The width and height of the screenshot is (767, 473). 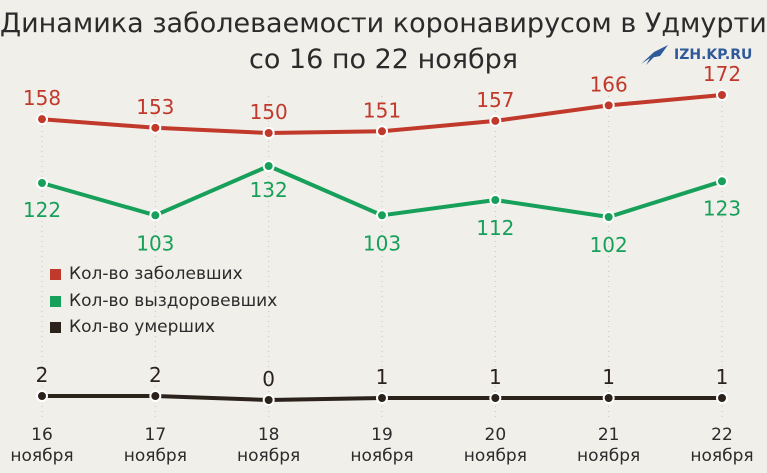 I want to click on data-label: 102, so click(x=609, y=245).